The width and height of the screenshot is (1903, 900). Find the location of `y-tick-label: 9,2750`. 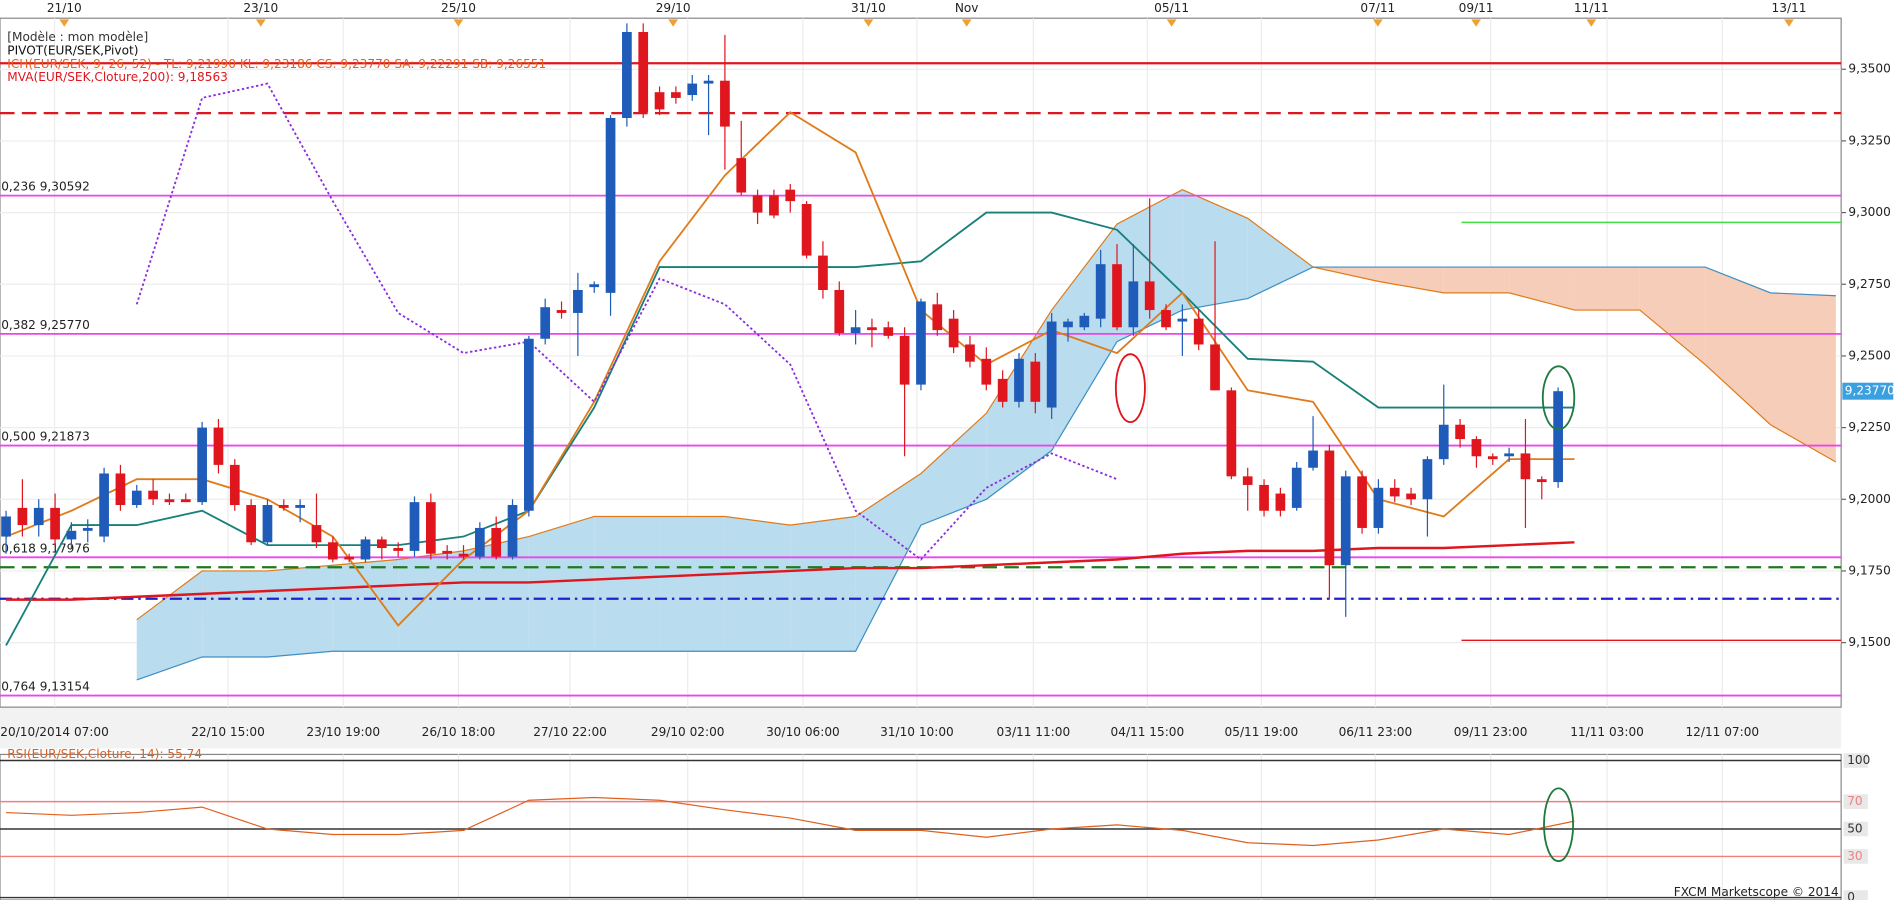

y-tick-label: 9,2750 is located at coordinates (1869, 284).